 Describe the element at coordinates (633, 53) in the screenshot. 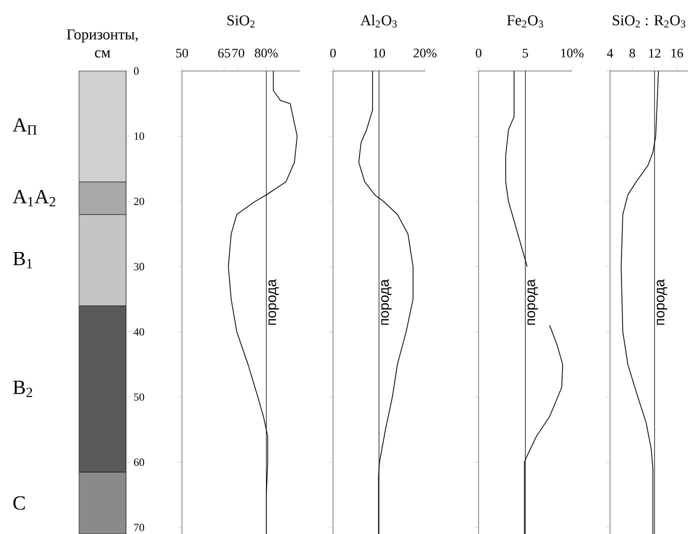

I see `x-tick-label: 8` at that location.